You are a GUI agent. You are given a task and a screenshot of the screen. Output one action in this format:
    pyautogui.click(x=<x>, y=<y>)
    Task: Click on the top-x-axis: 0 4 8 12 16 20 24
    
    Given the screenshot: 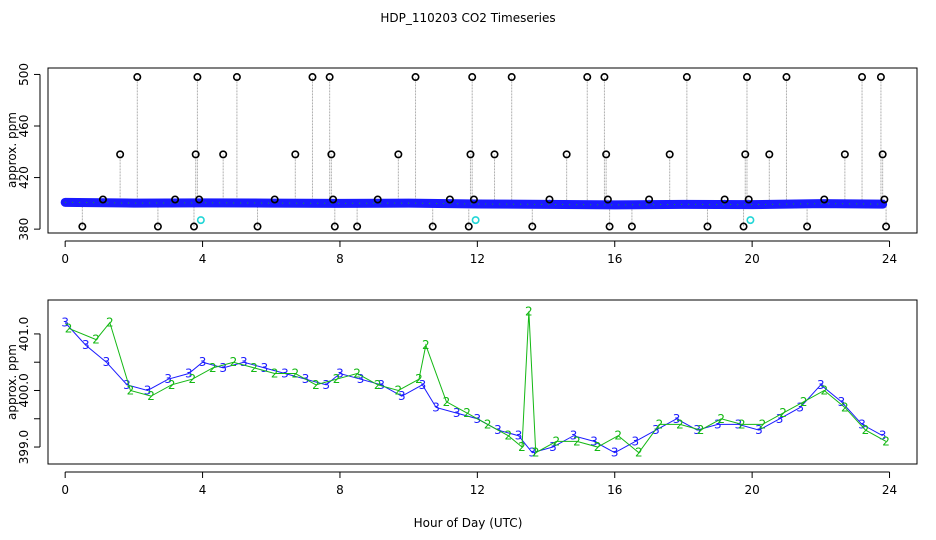 What is the action you would take?
    pyautogui.click(x=479, y=253)
    